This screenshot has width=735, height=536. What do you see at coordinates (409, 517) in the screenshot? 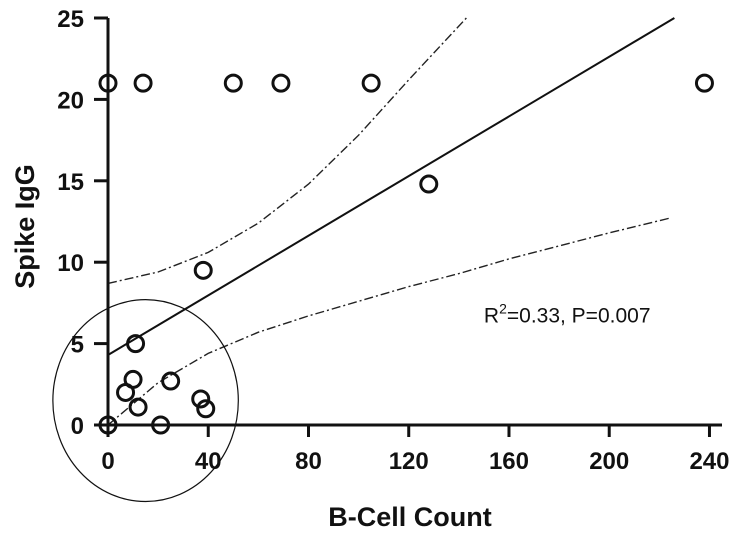
I see `x-axis-title: B-Cell Count` at bounding box center [409, 517].